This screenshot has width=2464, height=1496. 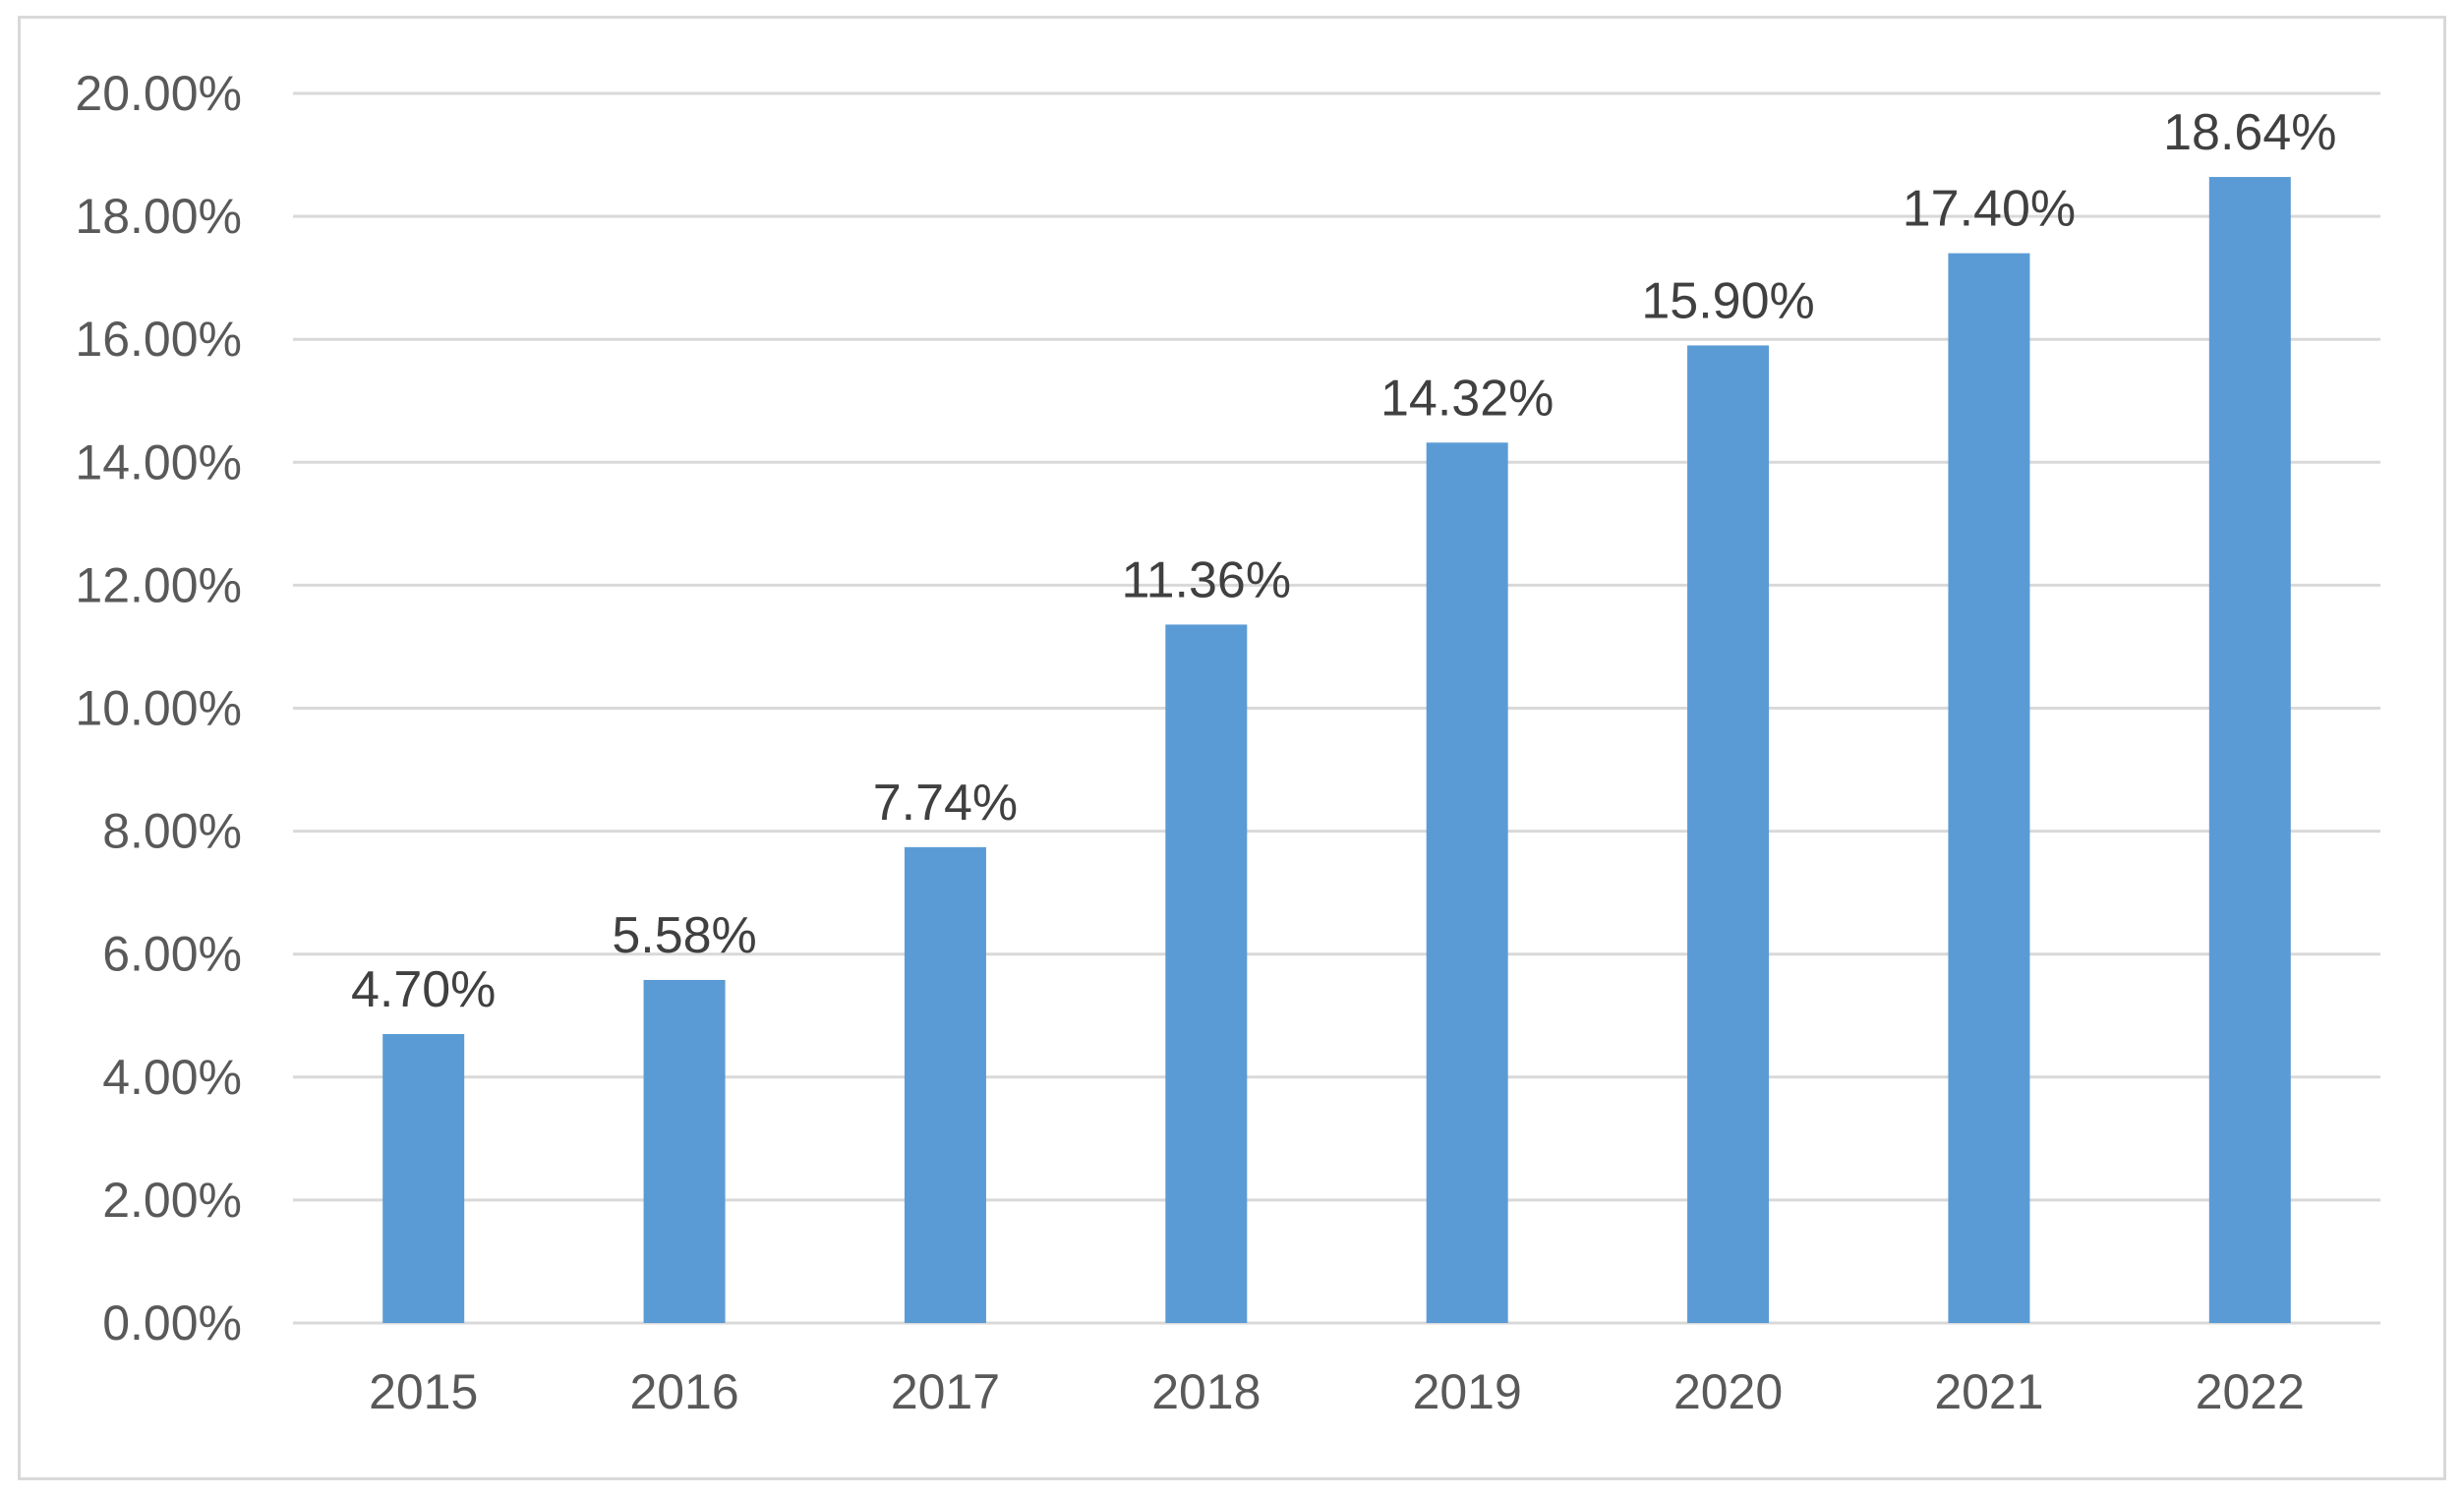 What do you see at coordinates (1206, 973) in the screenshot?
I see `bar-2018` at bounding box center [1206, 973].